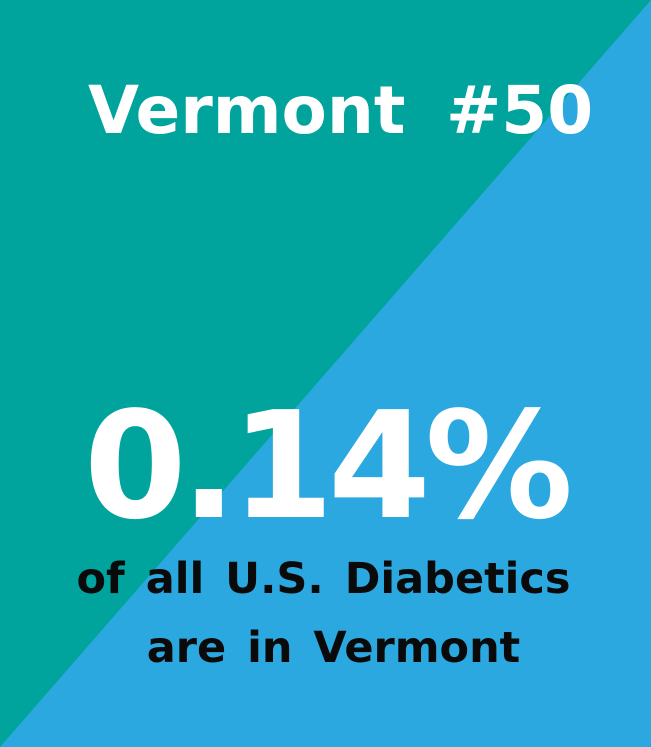  Describe the element at coordinates (247, 110) in the screenshot. I see `state-name: Vermont` at that location.